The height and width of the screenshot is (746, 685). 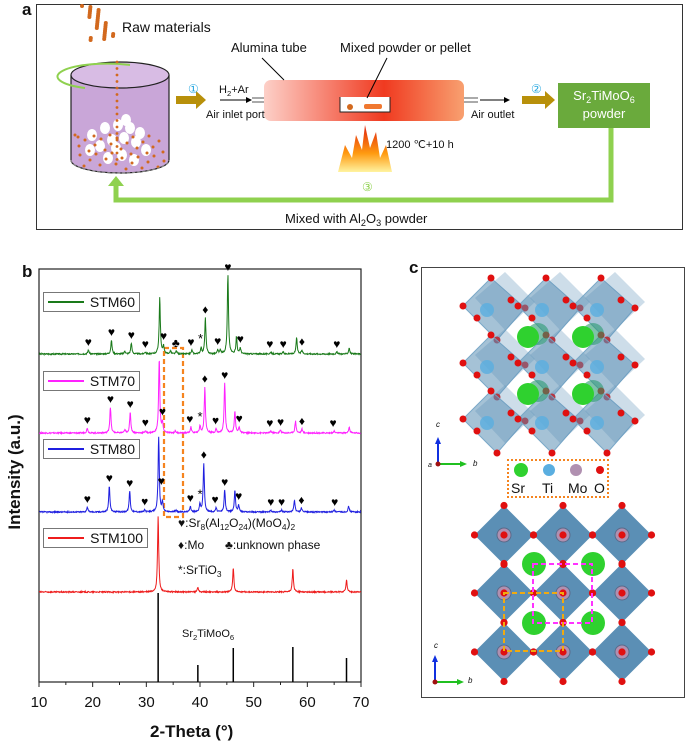 I want to click on legend-stm80: STM80, so click(x=91, y=449).